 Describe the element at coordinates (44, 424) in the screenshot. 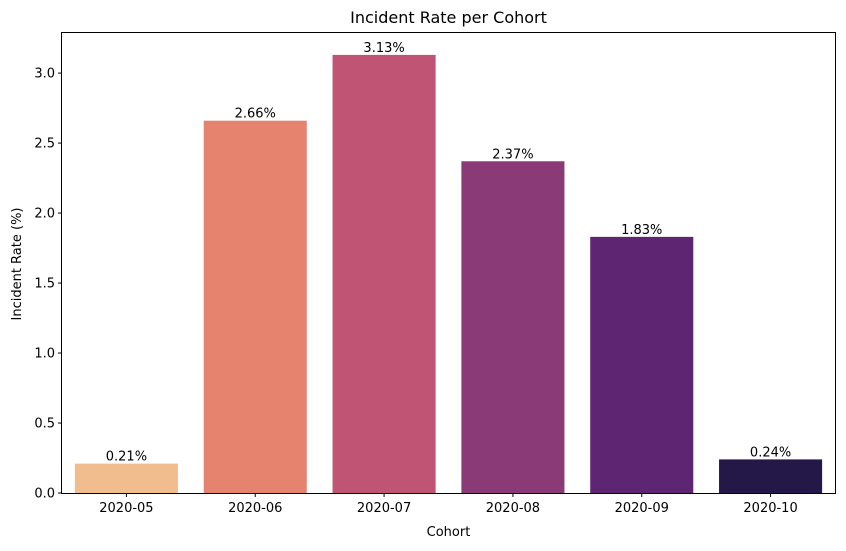

I see `y-tick-label-0.5: 0.5` at that location.